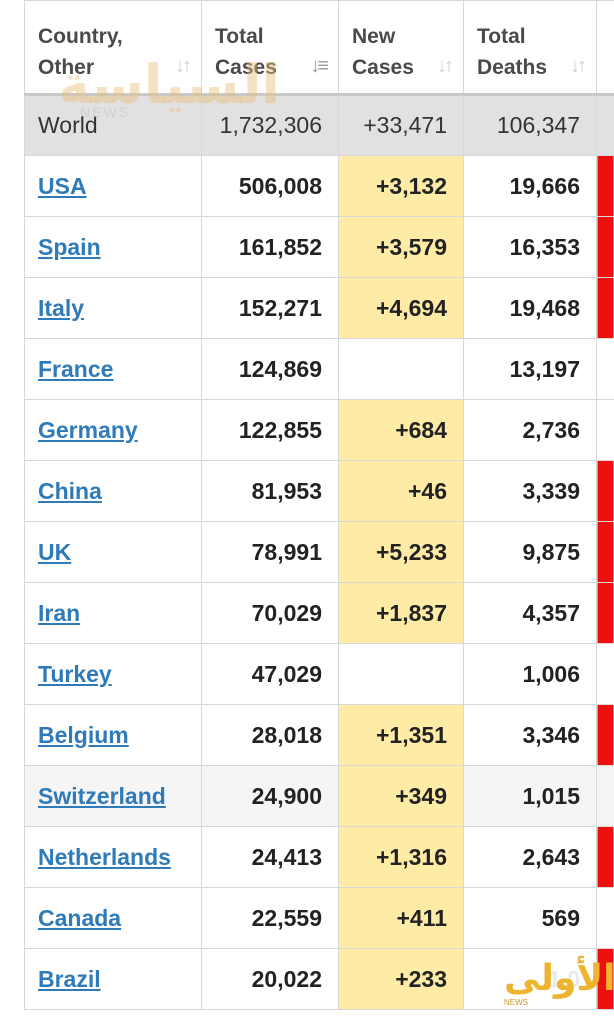 The image size is (614, 1024). I want to click on world-row: World 1,732,306 +33,471 106,347, so click(319, 125).